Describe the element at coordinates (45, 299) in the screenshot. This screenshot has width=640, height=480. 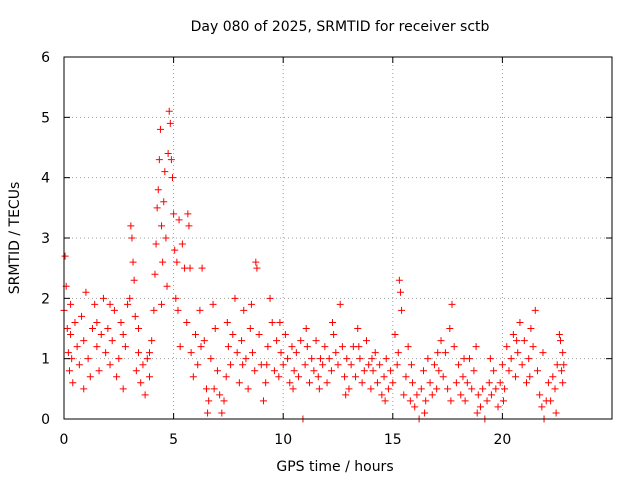
I see `y-tick-label: 2` at that location.